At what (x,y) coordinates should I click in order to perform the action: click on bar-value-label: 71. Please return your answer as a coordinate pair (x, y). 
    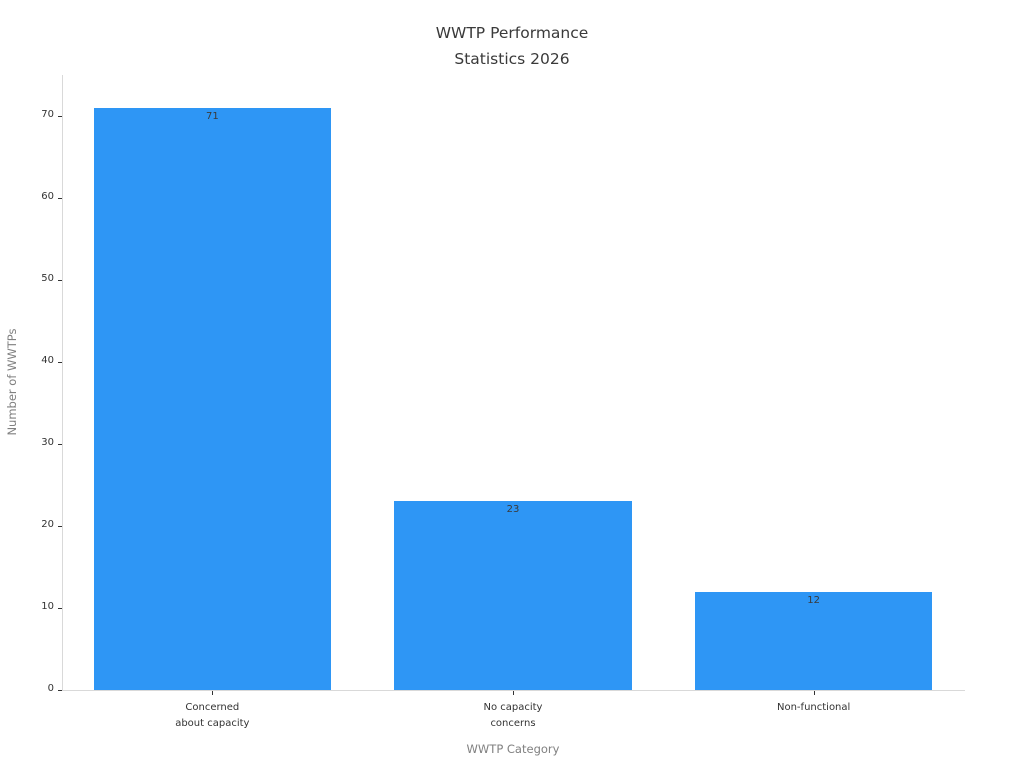
    Looking at the image, I should click on (212, 116).